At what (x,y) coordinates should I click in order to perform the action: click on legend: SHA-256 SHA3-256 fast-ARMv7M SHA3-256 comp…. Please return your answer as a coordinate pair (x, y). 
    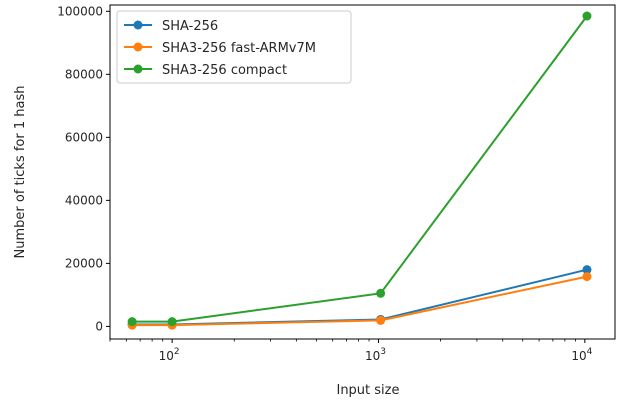
    Looking at the image, I should click on (234, 47).